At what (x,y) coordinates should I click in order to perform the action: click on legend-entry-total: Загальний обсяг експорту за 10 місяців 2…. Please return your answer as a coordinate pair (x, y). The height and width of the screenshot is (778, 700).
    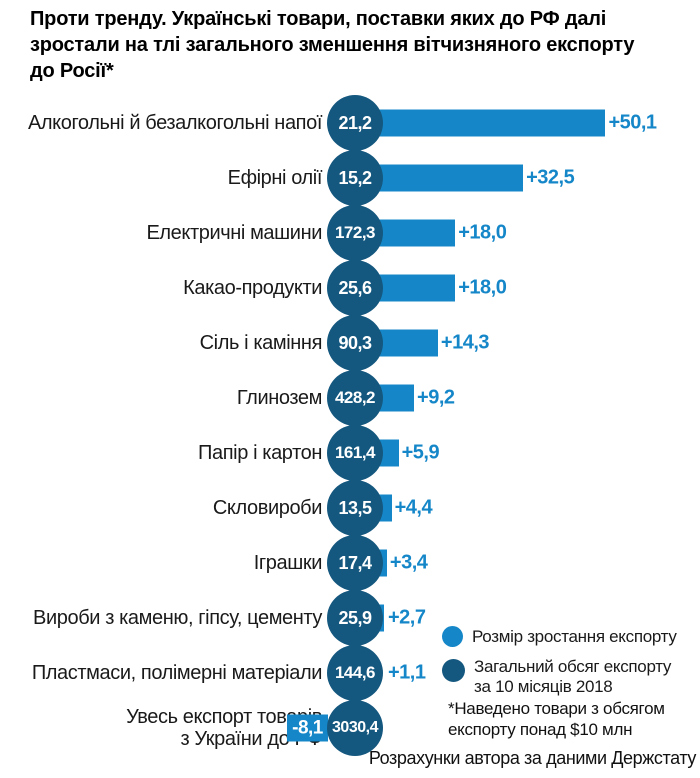
    Looking at the image, I should click on (570, 676).